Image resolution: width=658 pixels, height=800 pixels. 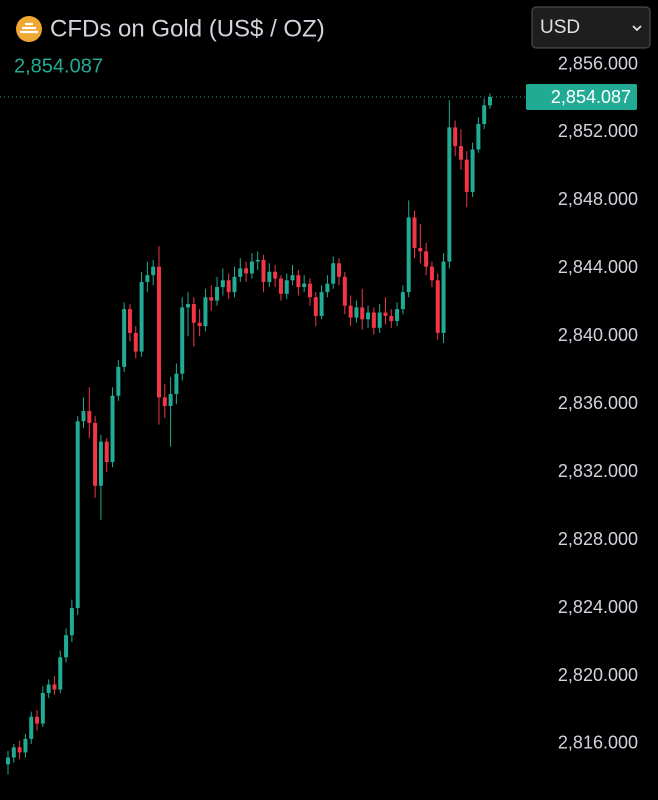 What do you see at coordinates (598, 131) in the screenshot?
I see `y-tick-label: 2,852.000` at bounding box center [598, 131].